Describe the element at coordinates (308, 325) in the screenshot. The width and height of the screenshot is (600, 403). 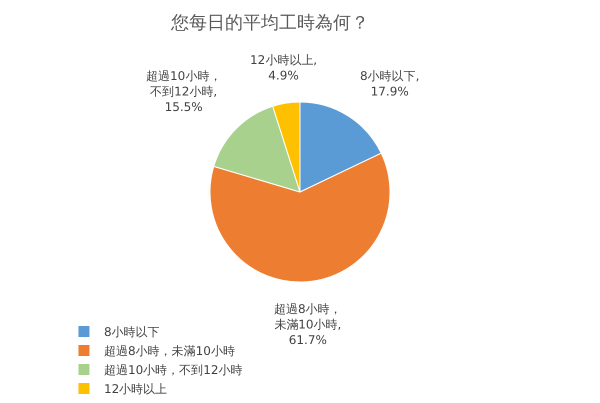
I see `data-label: 超過8小時，未滿10小時,61.7%` at that location.